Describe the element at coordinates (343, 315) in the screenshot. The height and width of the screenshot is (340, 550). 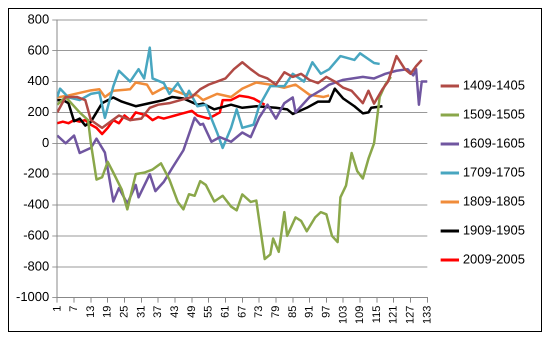
I see `x-tick-label: 103` at that location.